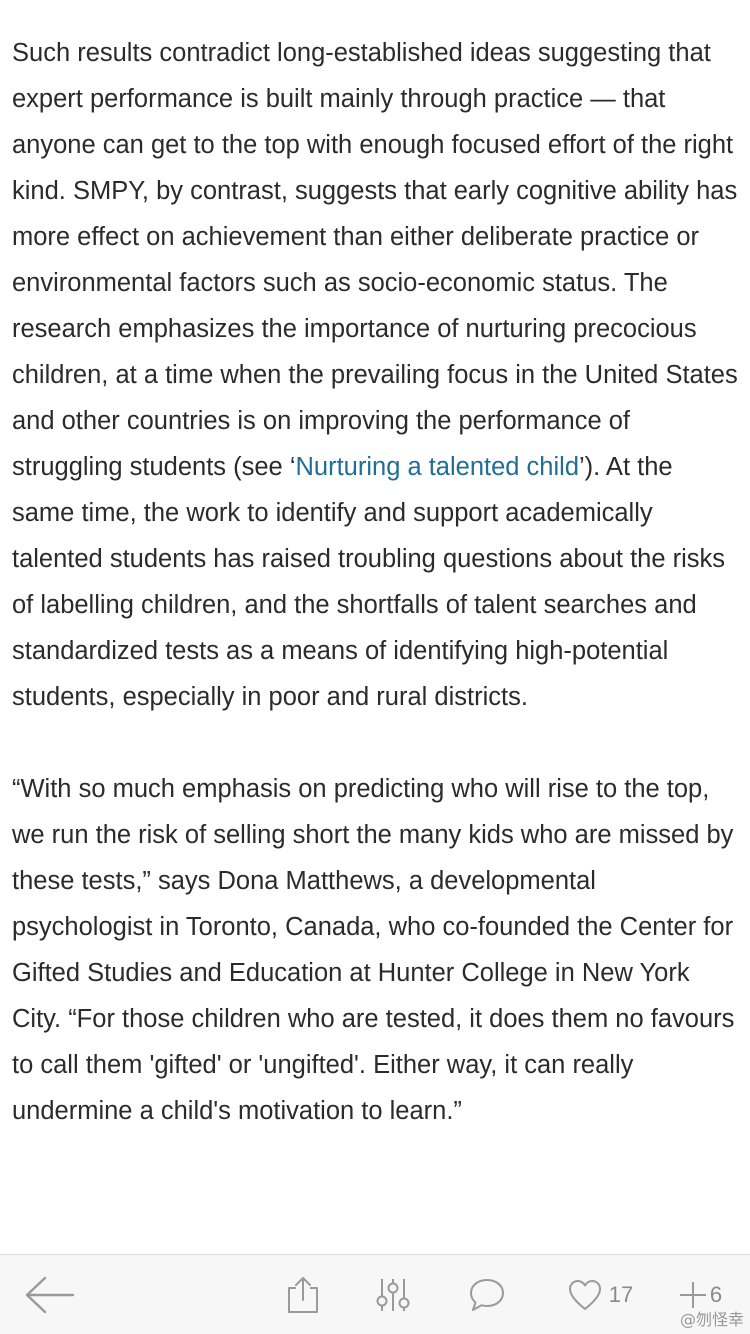  I want to click on back-button, so click(49, 1294).